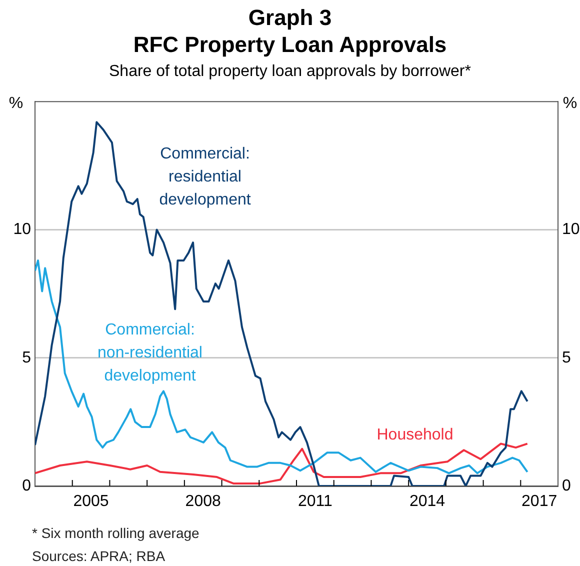 This screenshot has width=580, height=566. Describe the element at coordinates (205, 176) in the screenshot. I see `series-label: Commercial: residential development` at that location.